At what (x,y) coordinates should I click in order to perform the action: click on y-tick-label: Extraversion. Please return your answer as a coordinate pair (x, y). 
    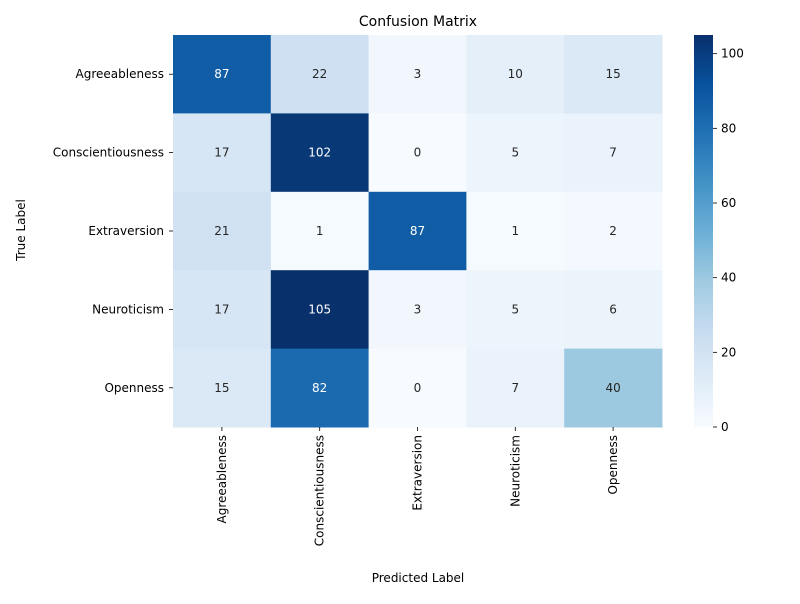
    Looking at the image, I should click on (126, 231).